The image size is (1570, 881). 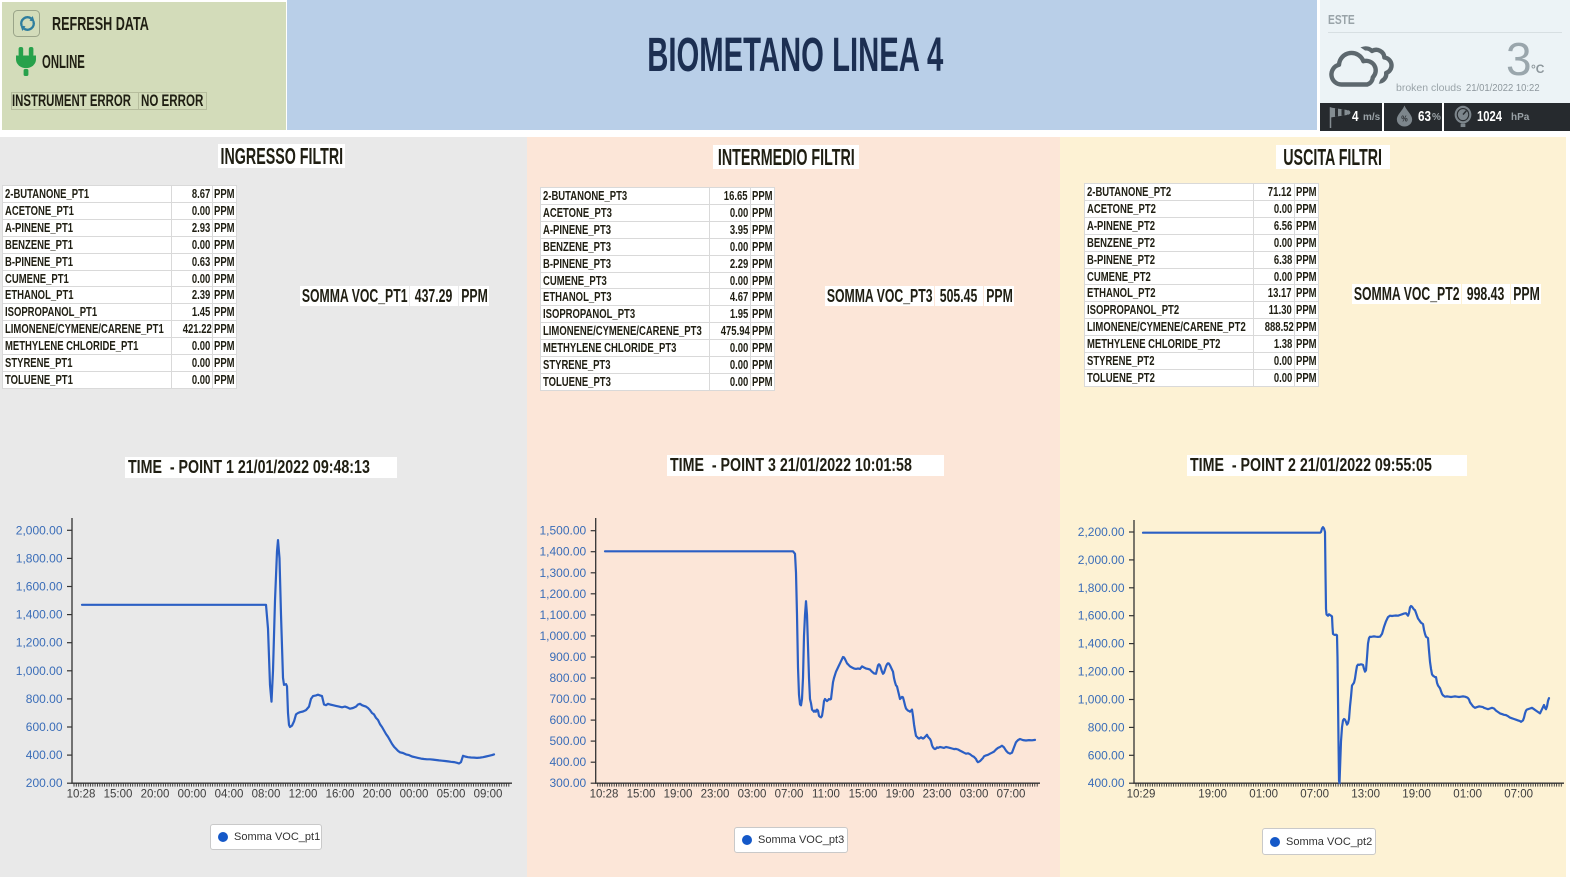 What do you see at coordinates (567, 657) in the screenshot?
I see `svg-text: 900.00` at bounding box center [567, 657].